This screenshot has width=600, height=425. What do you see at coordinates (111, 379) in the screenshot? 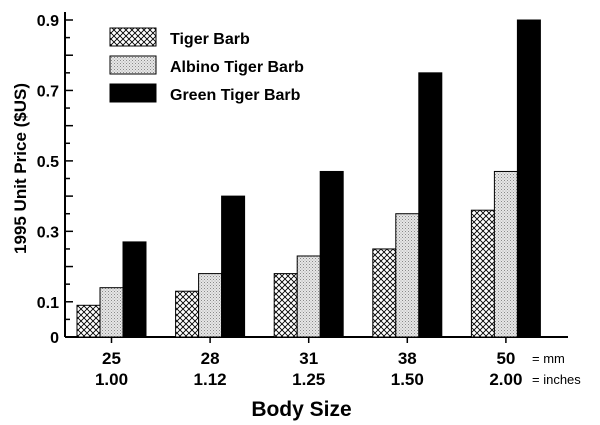
I see `x-tick-label-inches: 1.00` at bounding box center [111, 379].